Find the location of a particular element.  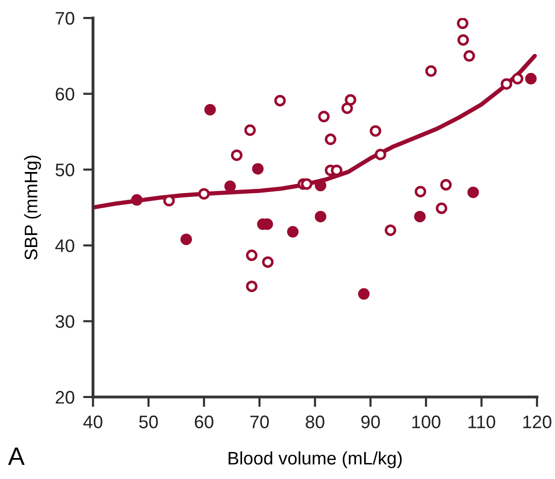

y-tick-label: 70 is located at coordinates (65, 18).